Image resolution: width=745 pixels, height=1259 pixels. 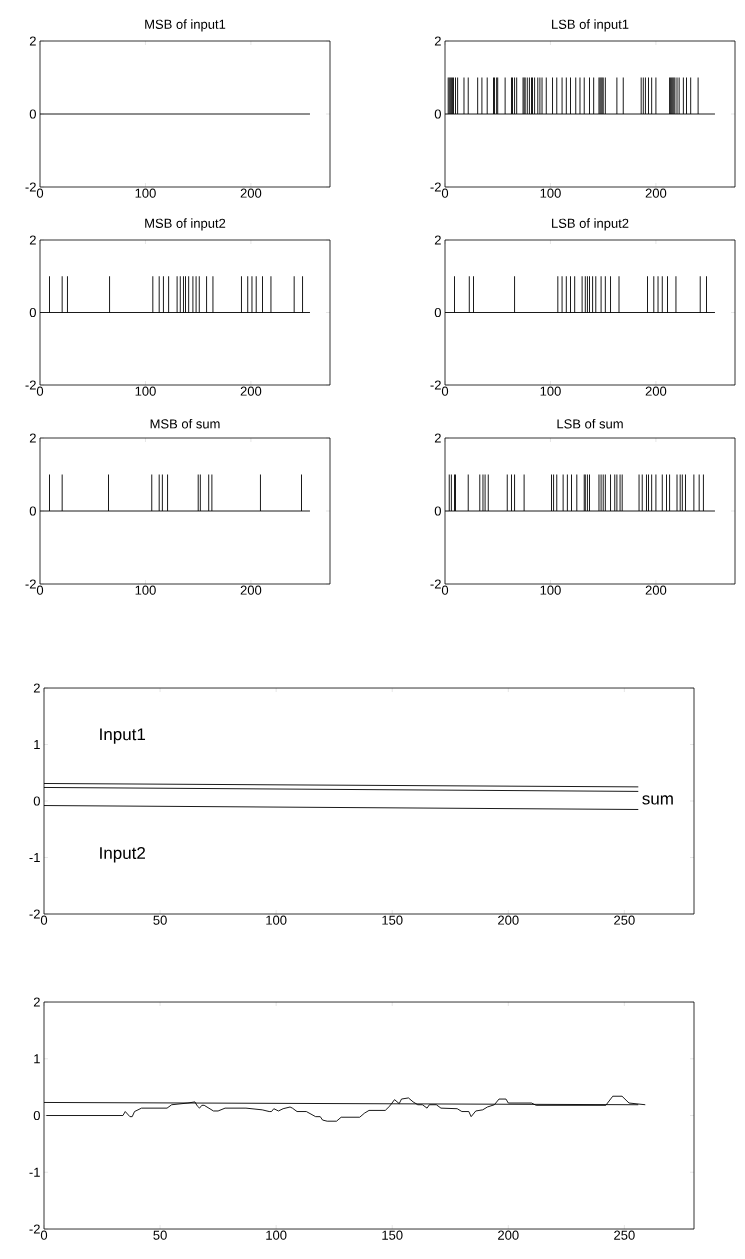 What do you see at coordinates (185, 25) in the screenshot?
I see `chart-title: MSB of input1` at bounding box center [185, 25].